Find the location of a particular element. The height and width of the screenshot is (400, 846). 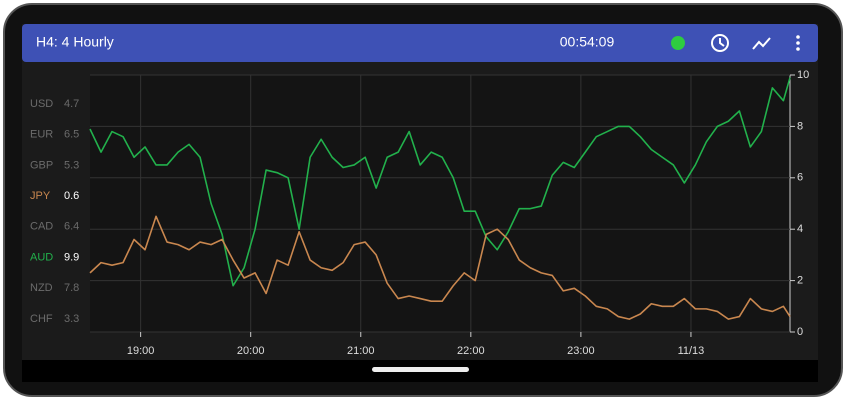

y-tick-label: 8 is located at coordinates (800, 126).